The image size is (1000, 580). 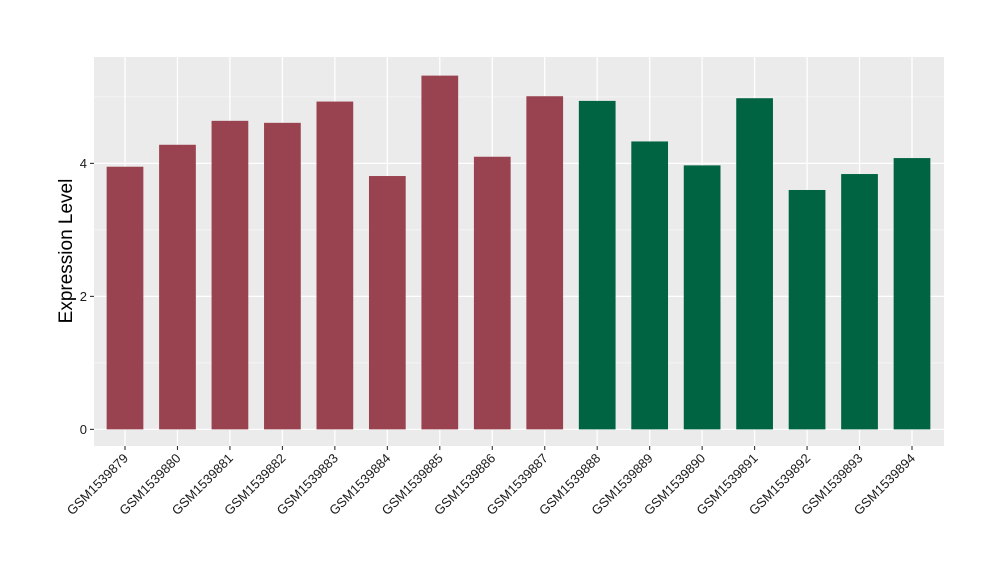 I want to click on bar-GSM1539882, so click(x=282, y=276).